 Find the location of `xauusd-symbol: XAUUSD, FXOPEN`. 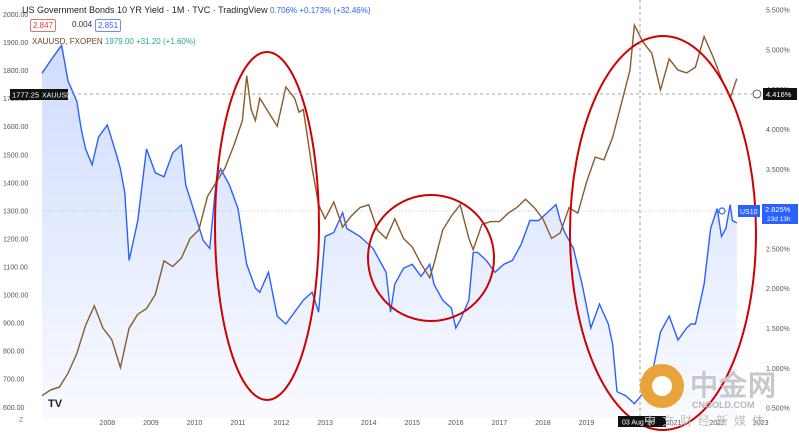

xauusd-symbol: XAUUSD, FXOPEN is located at coordinates (67, 41).